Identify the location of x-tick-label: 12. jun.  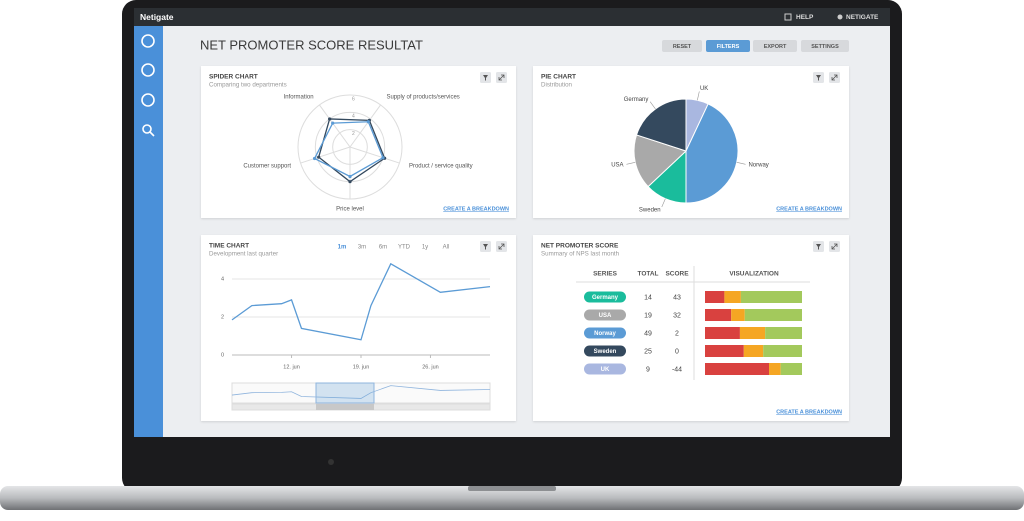
(291, 367).